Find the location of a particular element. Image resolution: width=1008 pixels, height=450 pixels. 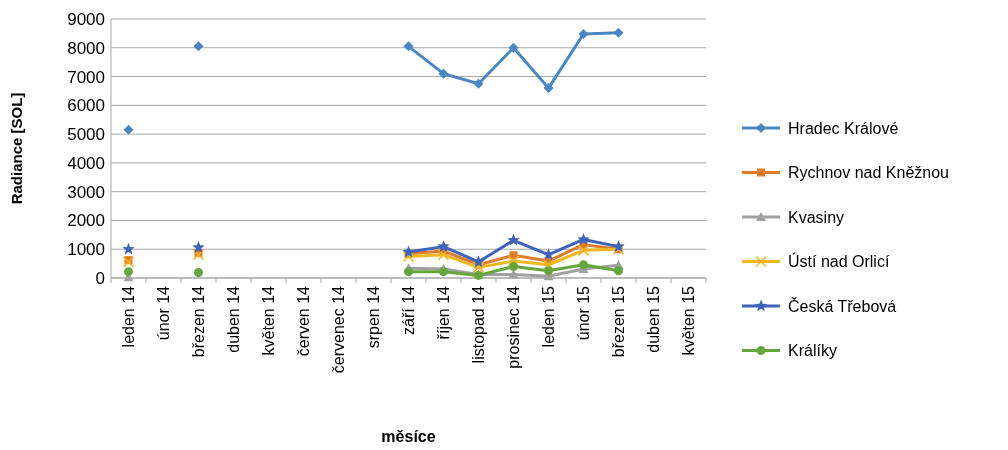

y-tick-label: 6000 is located at coordinates (86, 106).